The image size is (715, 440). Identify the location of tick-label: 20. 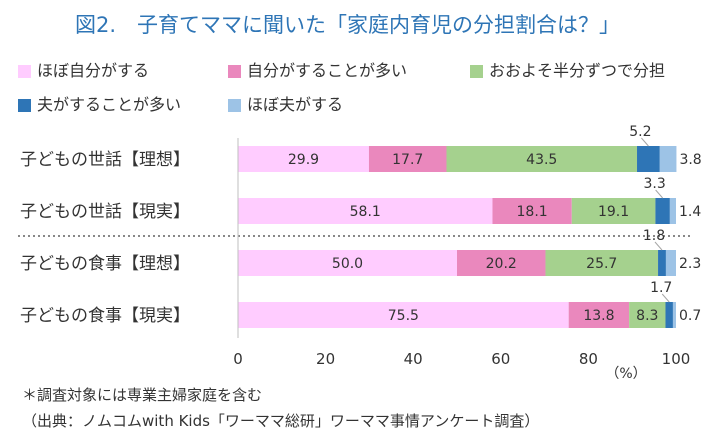
(325, 359).